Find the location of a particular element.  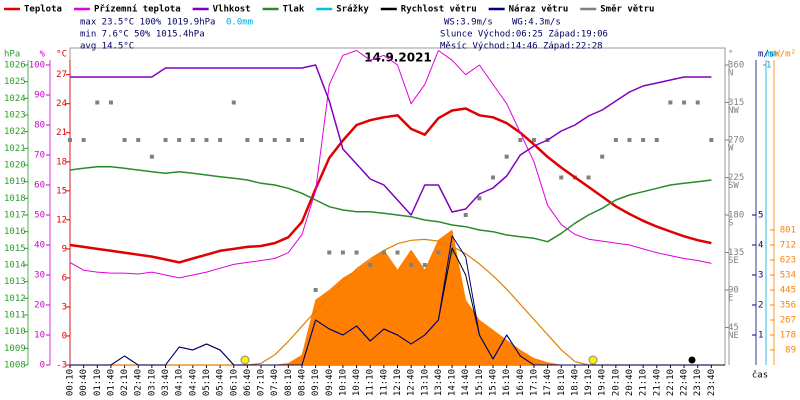

x-tick-label: 13:10 is located at coordinates (425, 382).